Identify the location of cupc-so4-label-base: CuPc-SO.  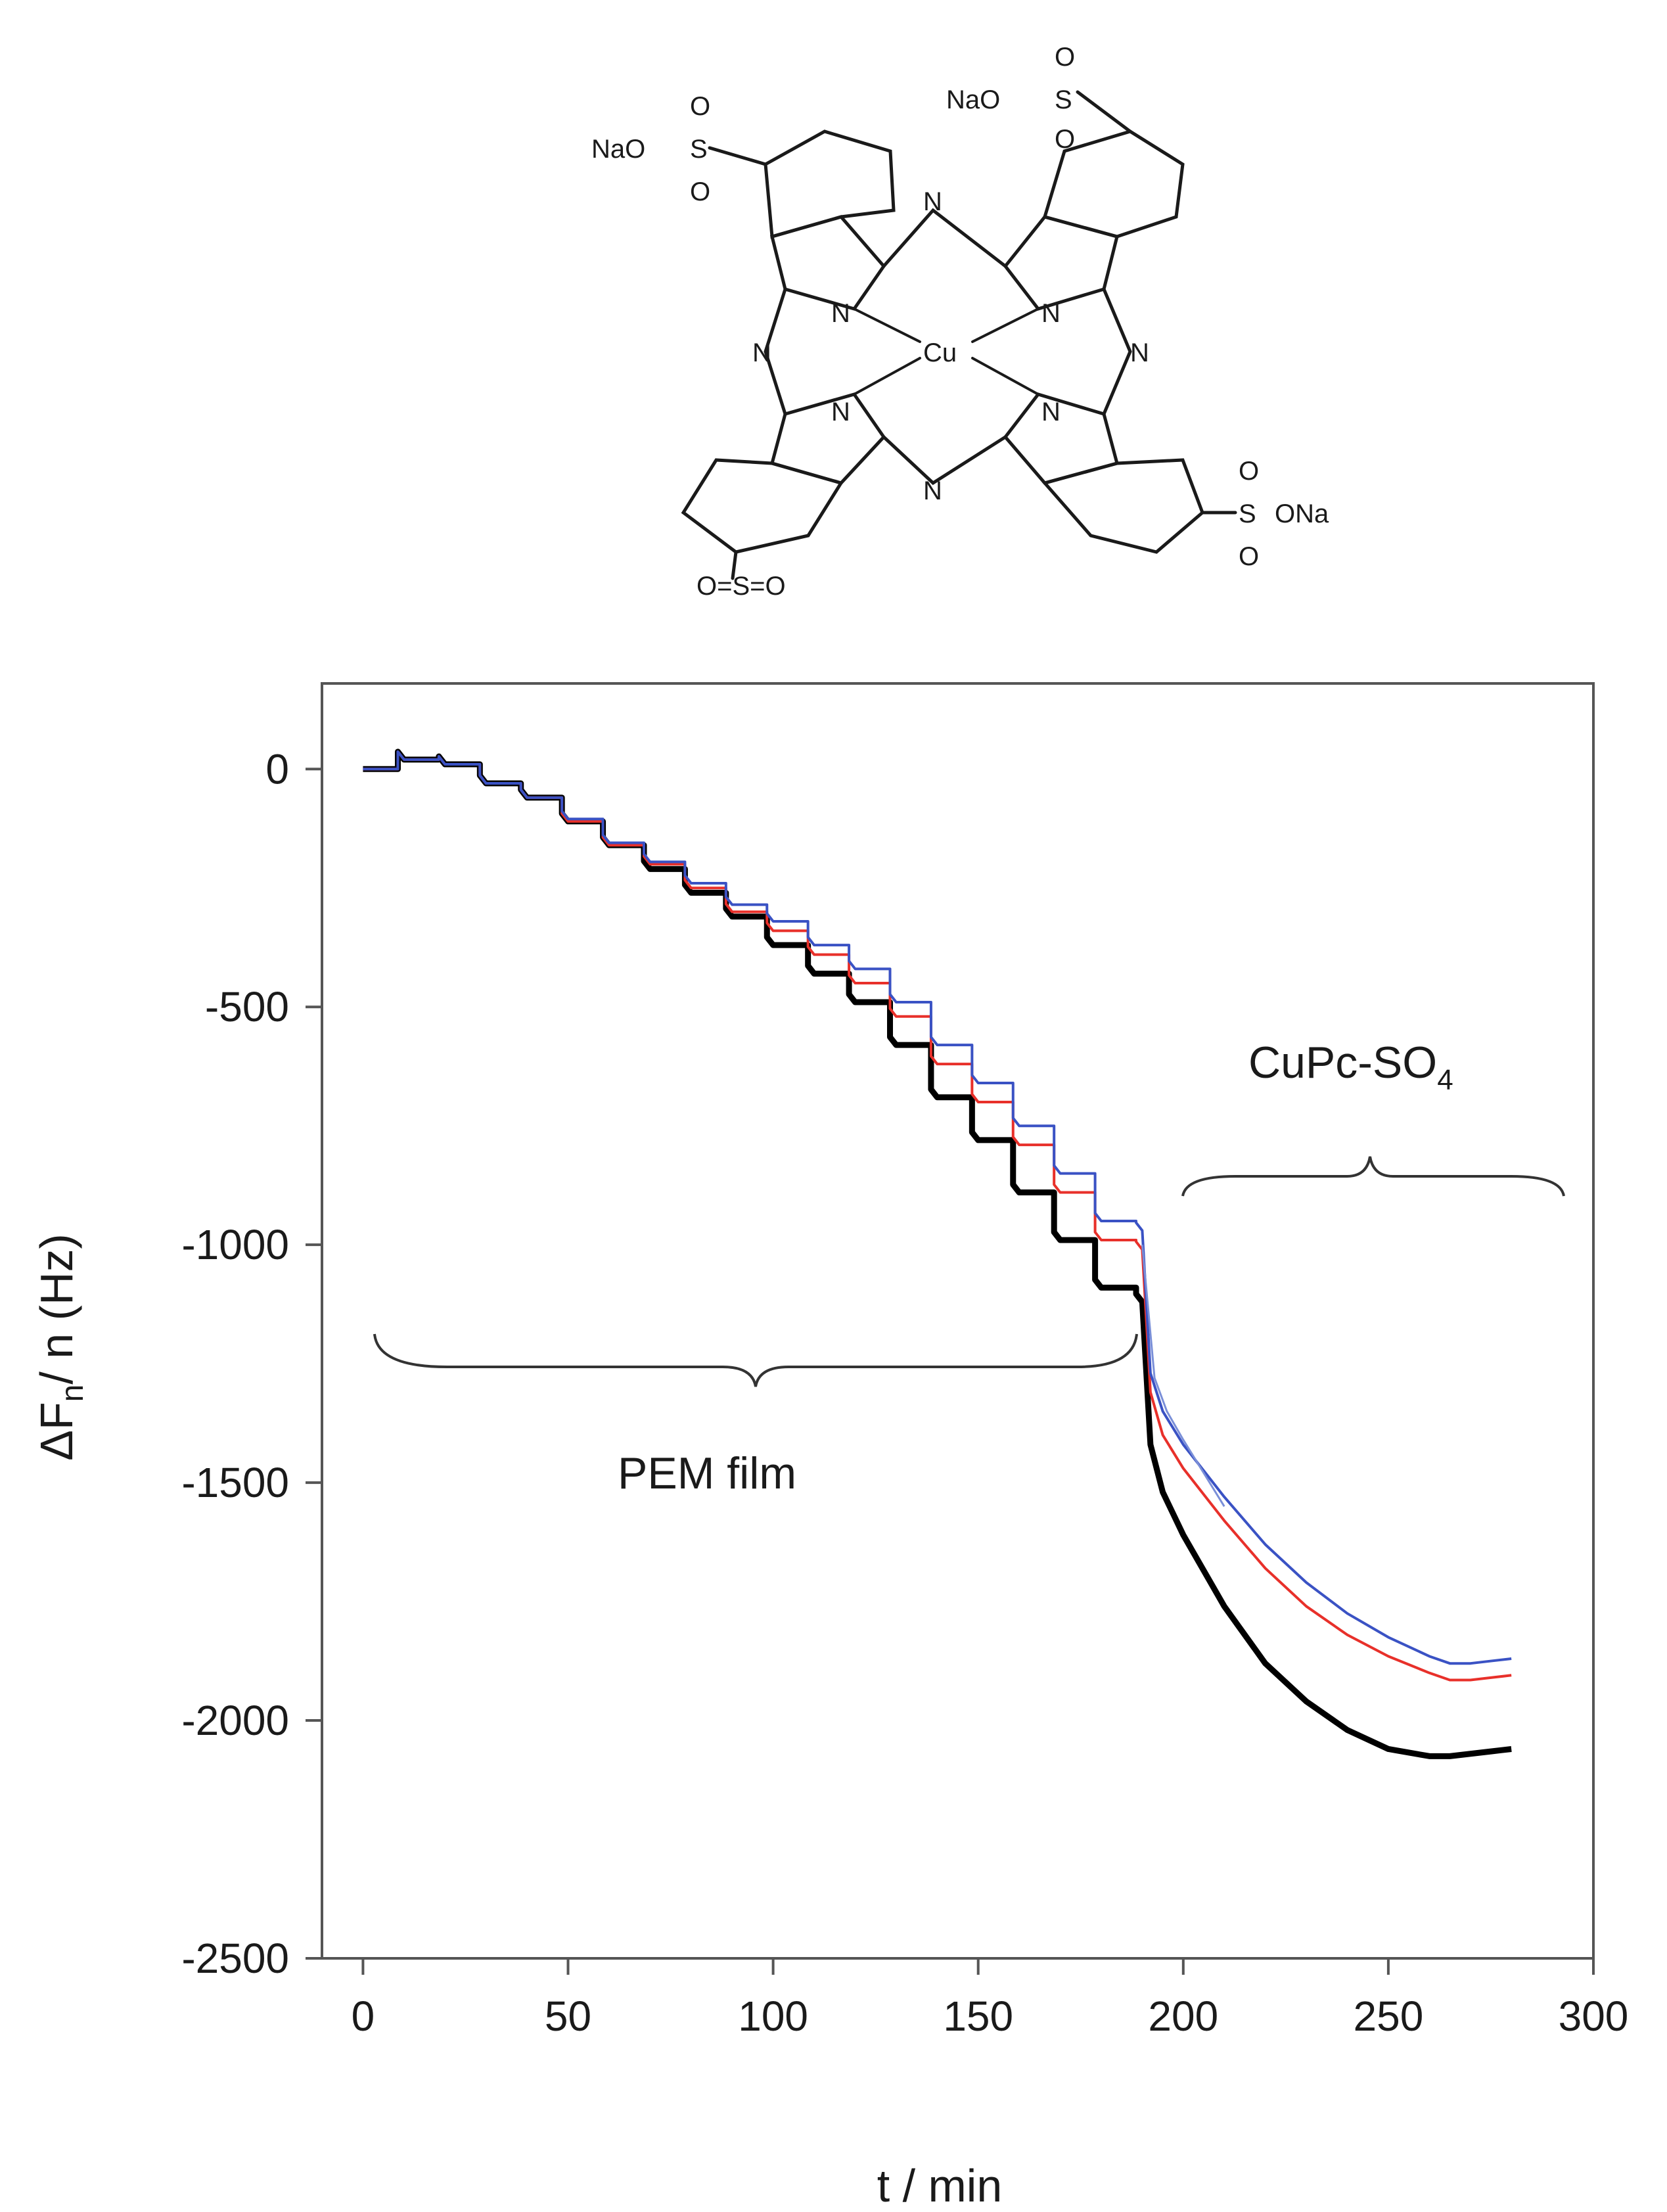
(1342, 1063).